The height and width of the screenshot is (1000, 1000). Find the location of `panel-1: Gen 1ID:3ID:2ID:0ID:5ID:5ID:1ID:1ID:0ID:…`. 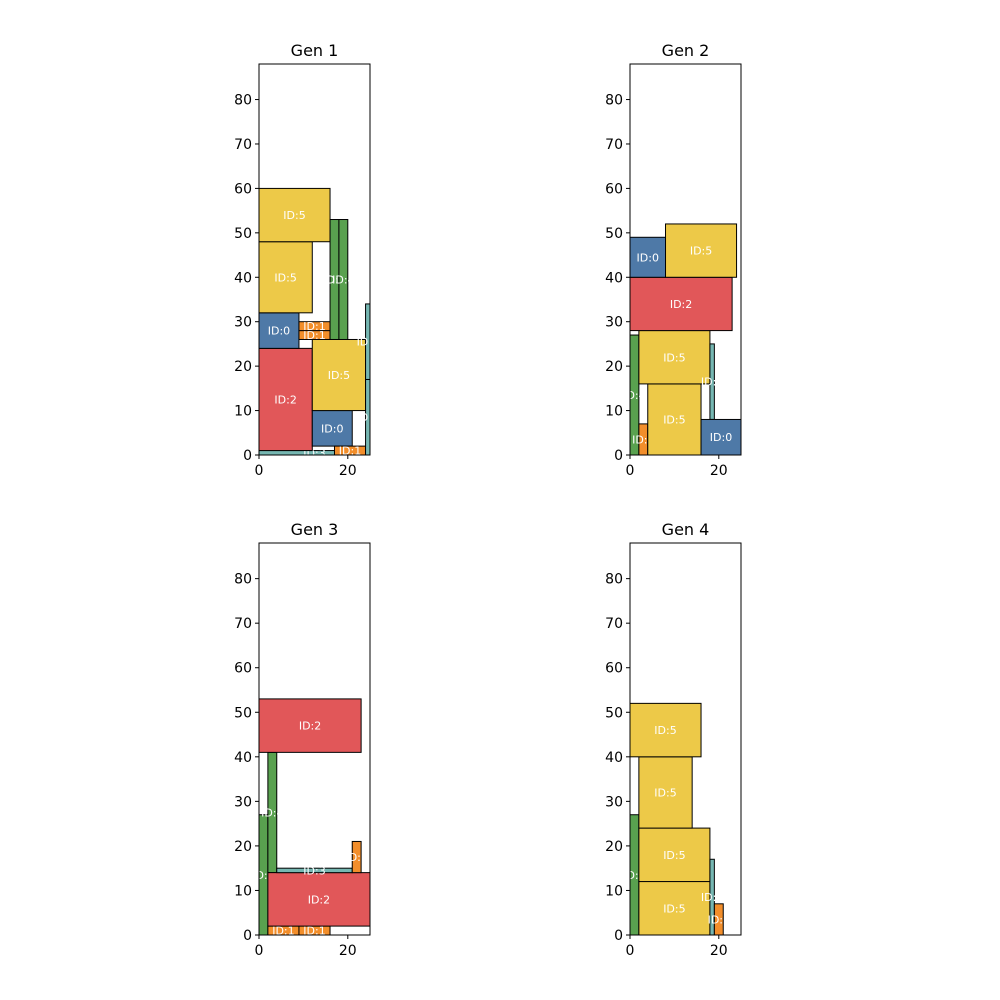

panel-1: Gen 1ID:3ID:2ID:0ID:5ID:5ID:1ID:1ID:0ID:… is located at coordinates (306, 260).